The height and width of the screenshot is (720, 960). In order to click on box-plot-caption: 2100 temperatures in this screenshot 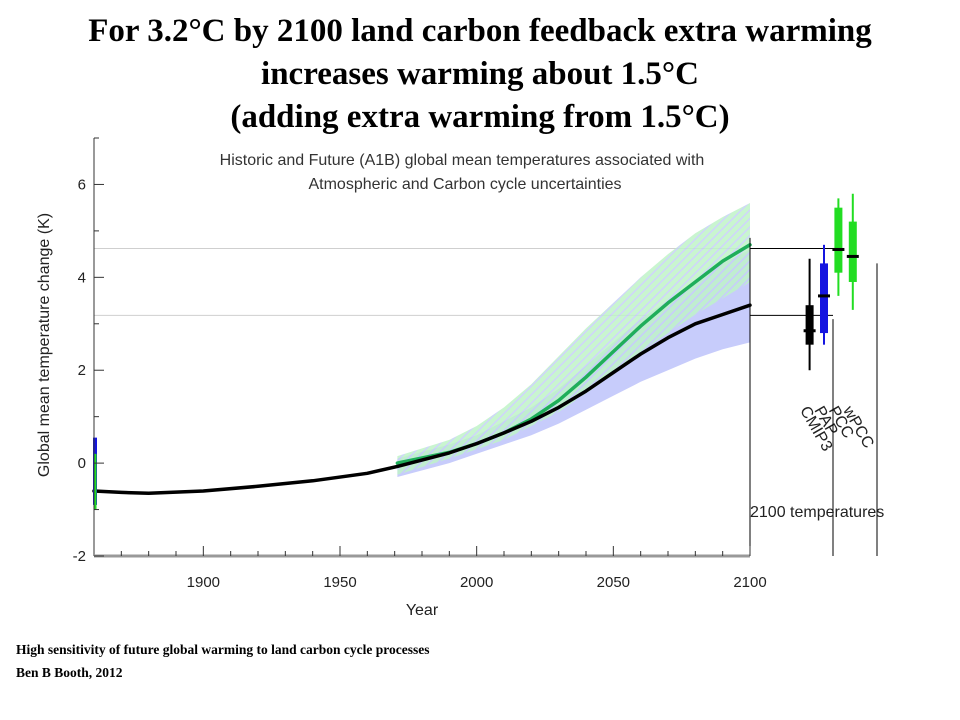, I will do `click(817, 512)`.